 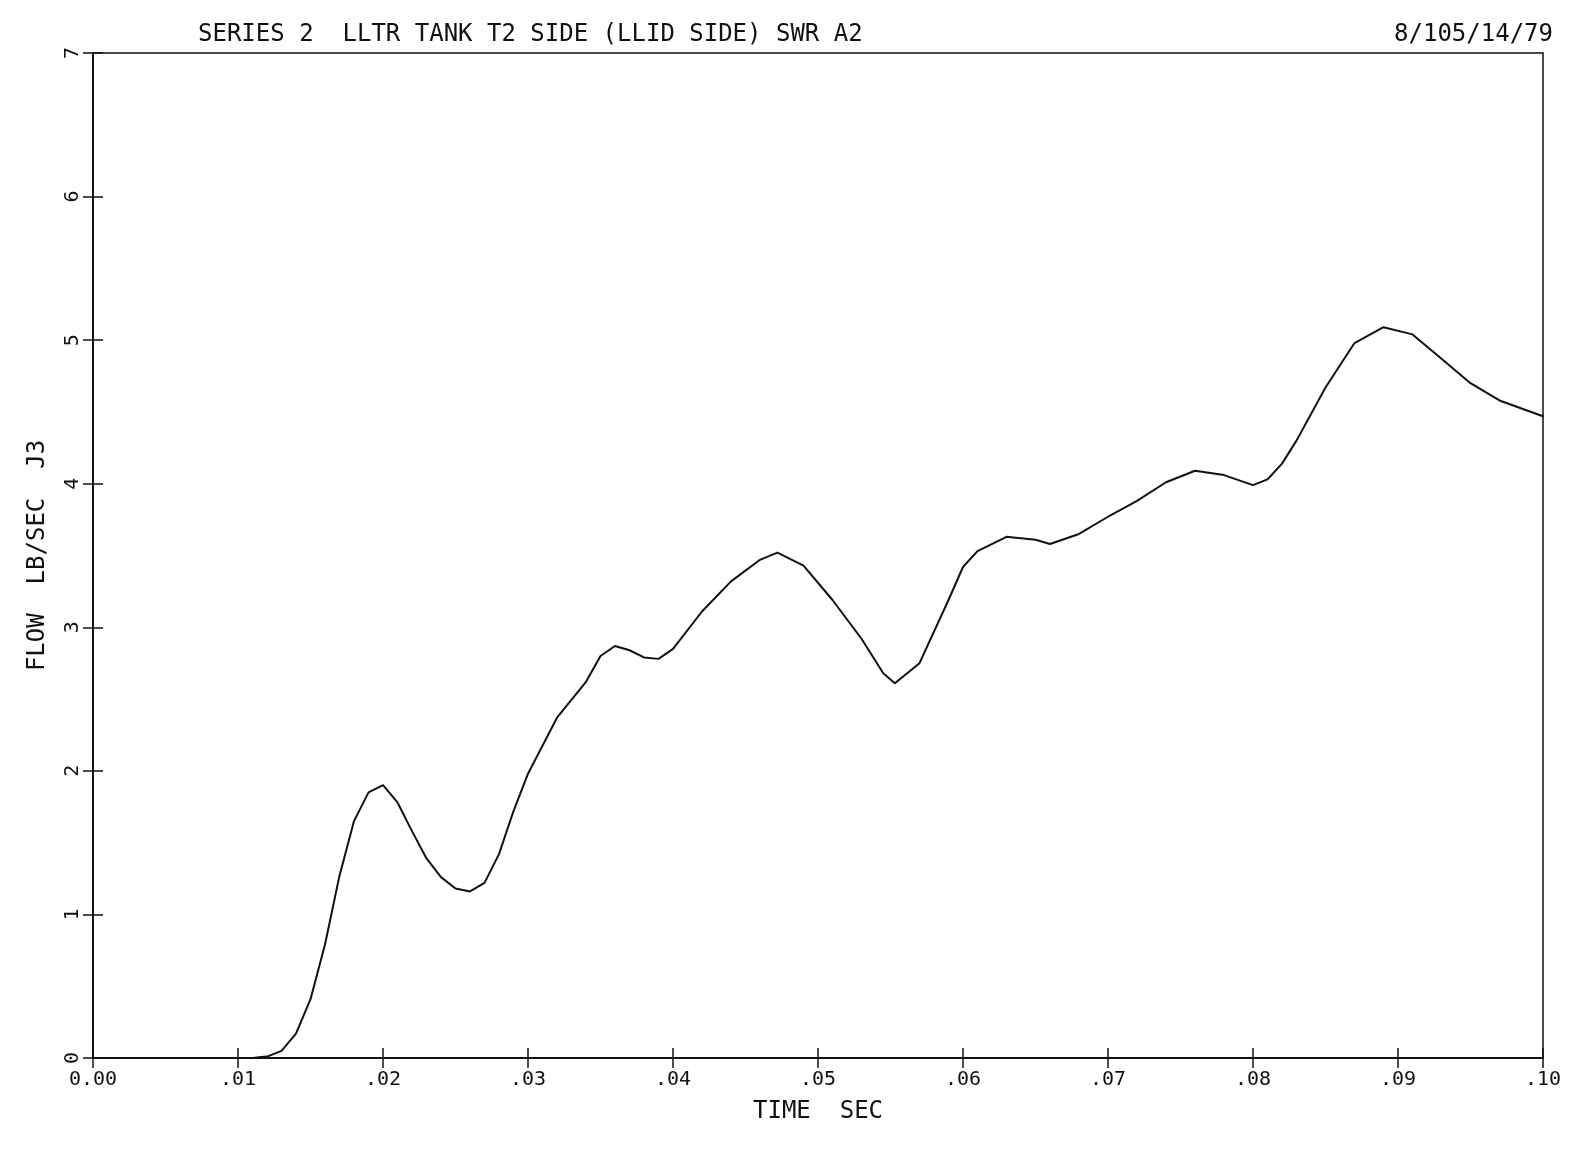 What do you see at coordinates (71, 483) in the screenshot?
I see `y-tick-label: 4` at bounding box center [71, 483].